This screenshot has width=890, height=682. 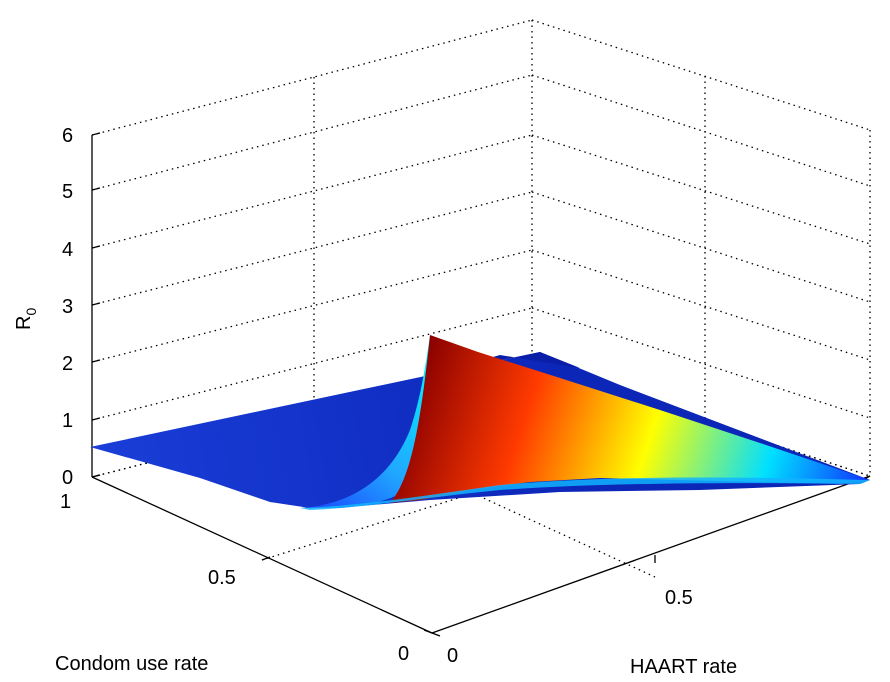 I want to click on z-tick-labels: 6 5 4 3 2 1 0, so click(x=67, y=307).